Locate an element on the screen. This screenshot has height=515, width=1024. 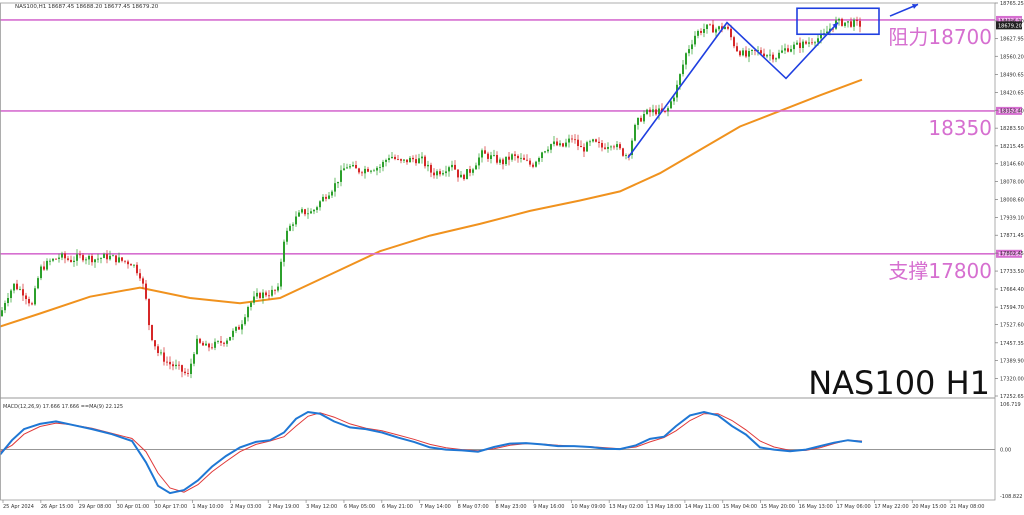
time-tick-label: 25 Apr 2024 is located at coordinates (18, 507).